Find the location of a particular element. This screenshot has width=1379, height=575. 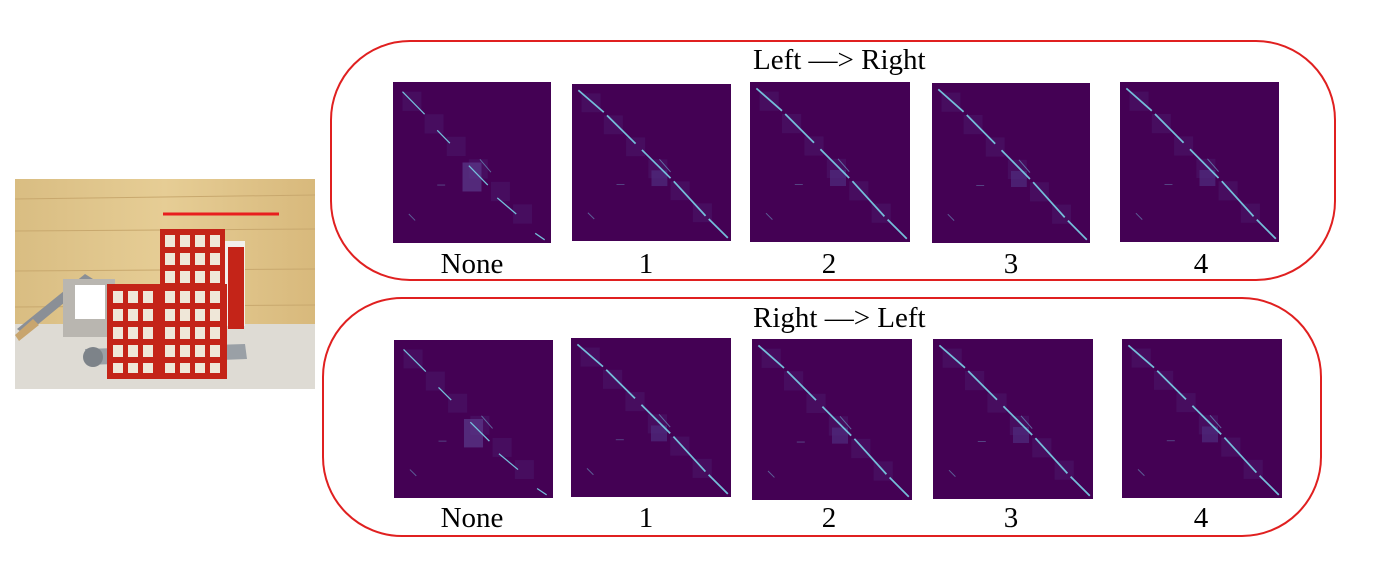

group-title-left-to-right: Left —> Right is located at coordinates (839, 60).